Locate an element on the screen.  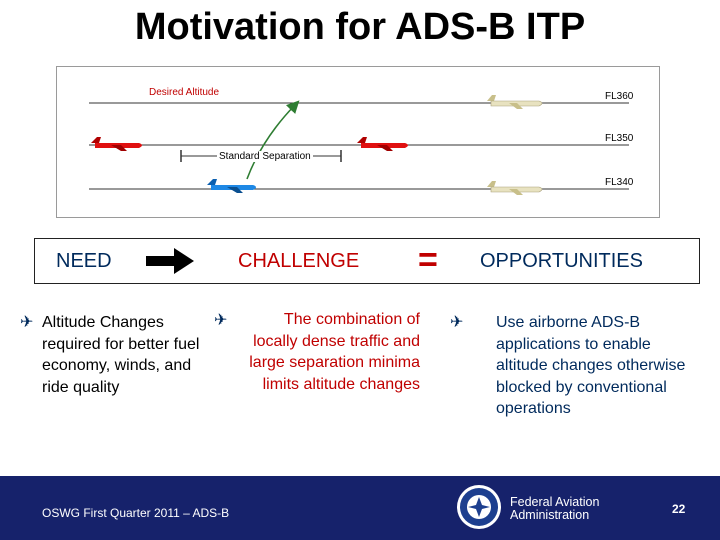
organization-name-line2: Administration is located at coordinates (550, 515).